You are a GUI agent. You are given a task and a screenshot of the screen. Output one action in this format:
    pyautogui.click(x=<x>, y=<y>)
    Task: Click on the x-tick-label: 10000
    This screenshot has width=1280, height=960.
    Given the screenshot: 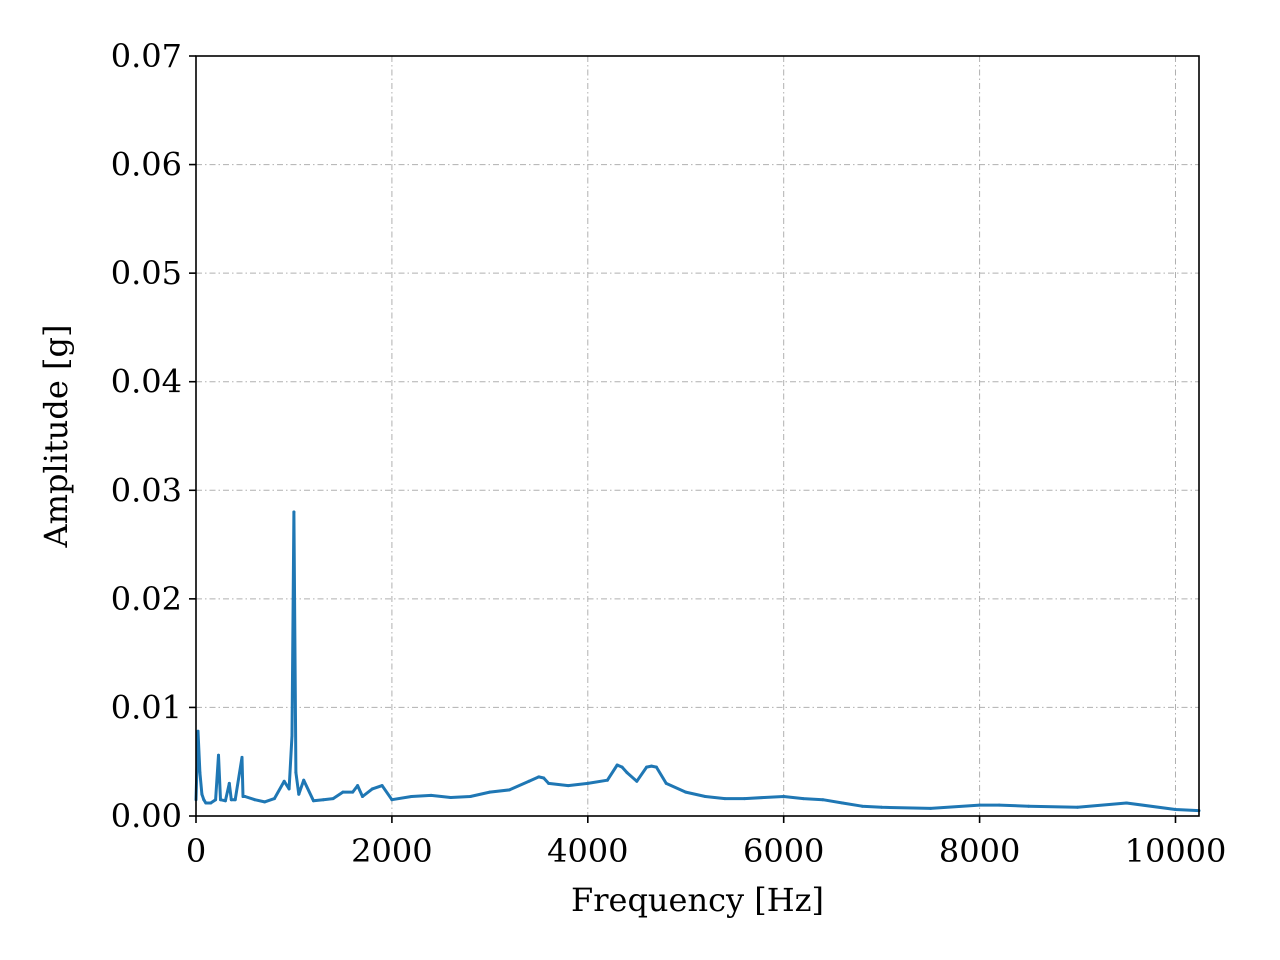 What is the action you would take?
    pyautogui.click(x=1176, y=851)
    